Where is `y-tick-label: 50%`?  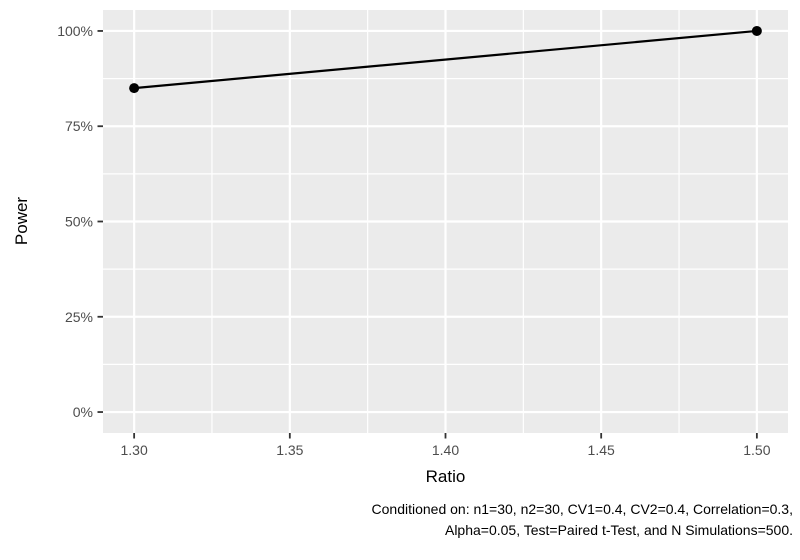
y-tick-label: 50% is located at coordinates (79, 222).